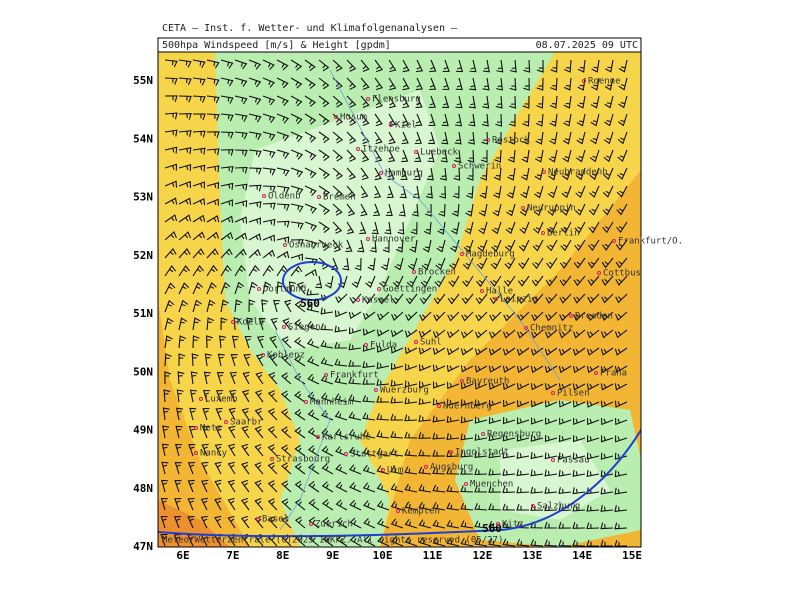  Describe the element at coordinates (406, 126) in the screenshot. I see `city-label: Kiel` at that location.